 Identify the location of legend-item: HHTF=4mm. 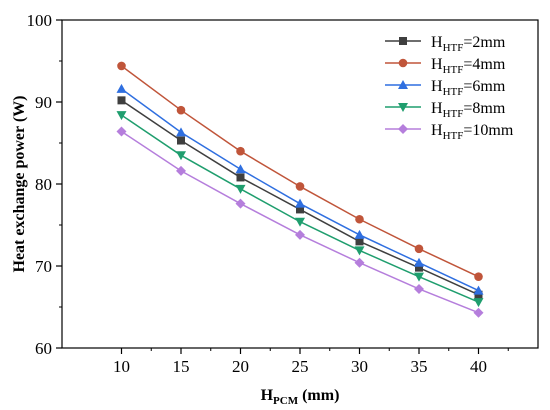
(445, 66).